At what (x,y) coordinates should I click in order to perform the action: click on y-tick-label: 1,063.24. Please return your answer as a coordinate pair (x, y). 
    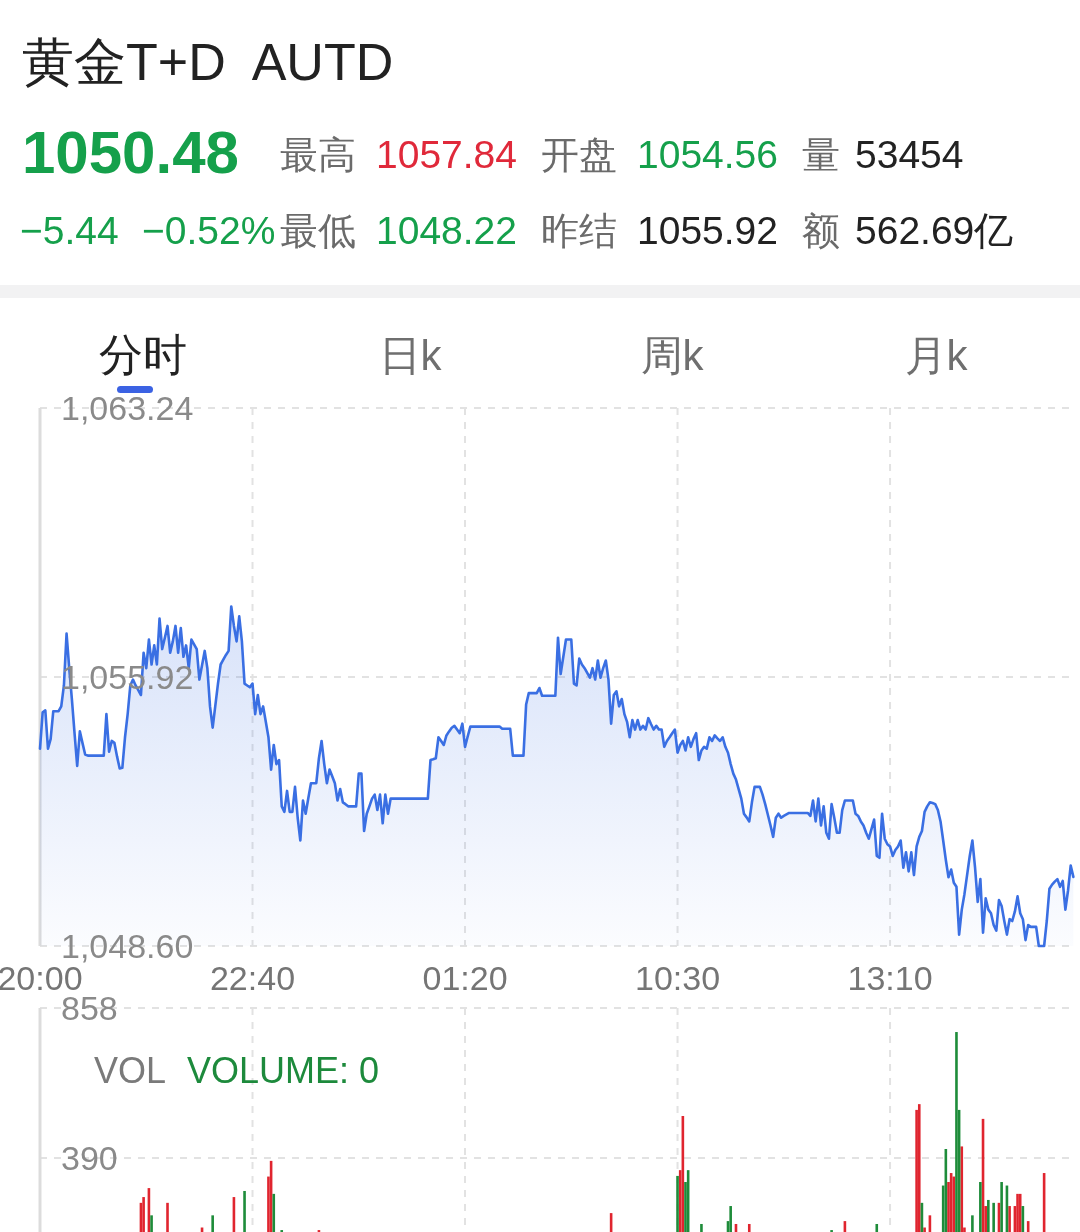
    Looking at the image, I should click on (127, 408).